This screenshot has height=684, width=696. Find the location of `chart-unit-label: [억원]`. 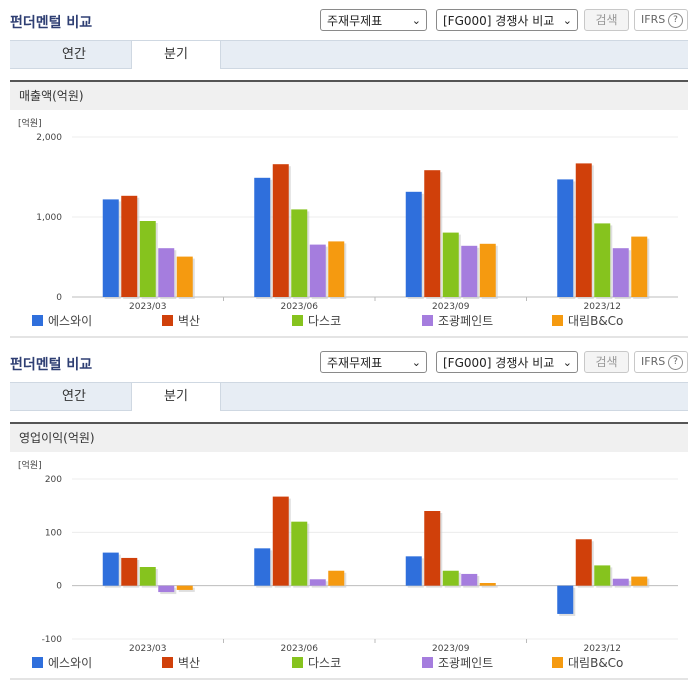

chart-unit-label: [억원] is located at coordinates (30, 465).